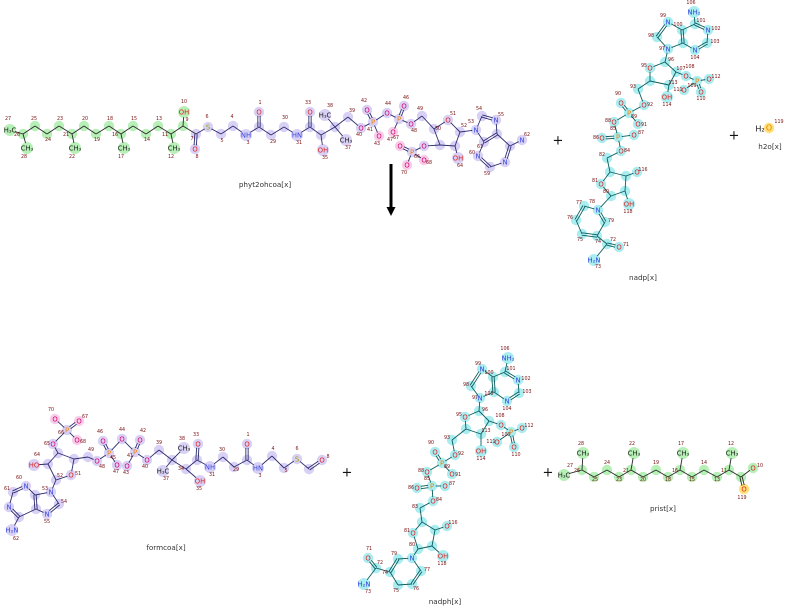 The height and width of the screenshot is (607, 787). What do you see at coordinates (12, 530) in the screenshot?
I see `atom-label: H₂N` at bounding box center [12, 530].